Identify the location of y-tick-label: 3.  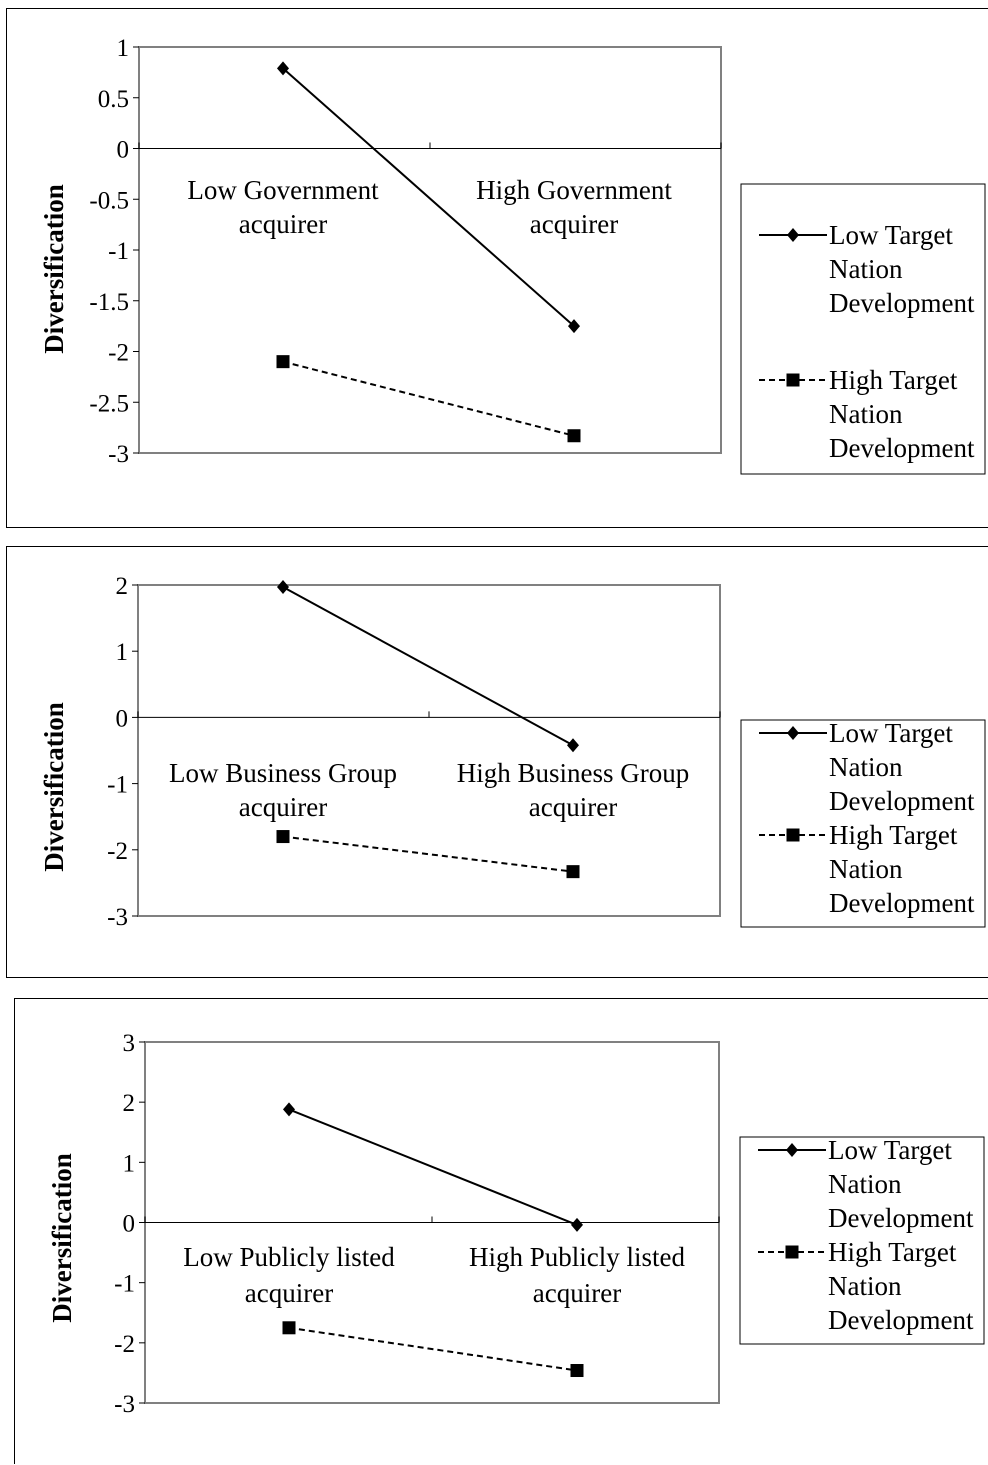
(129, 1043).